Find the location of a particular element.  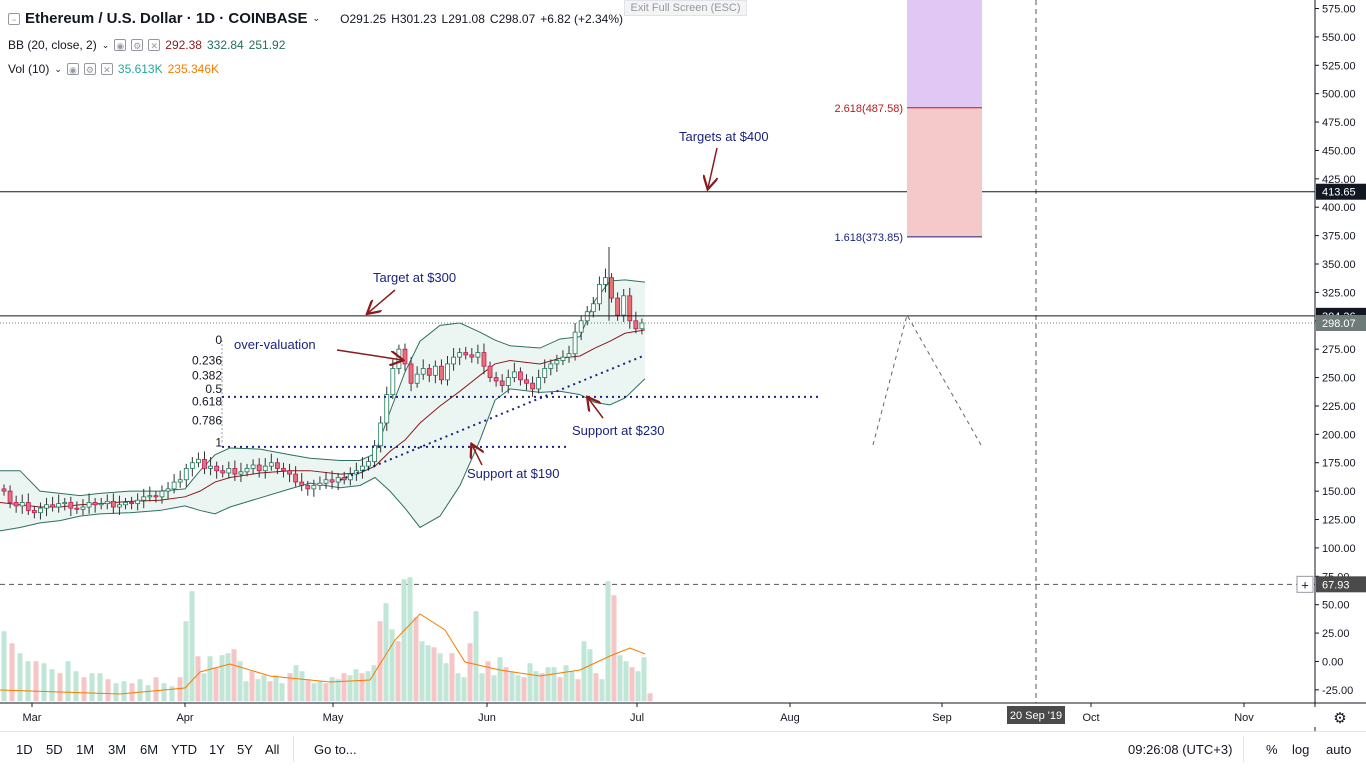

symbol-title: Ethereum / U.S. Dollar · 1D · COINBASE is located at coordinates (166, 18).